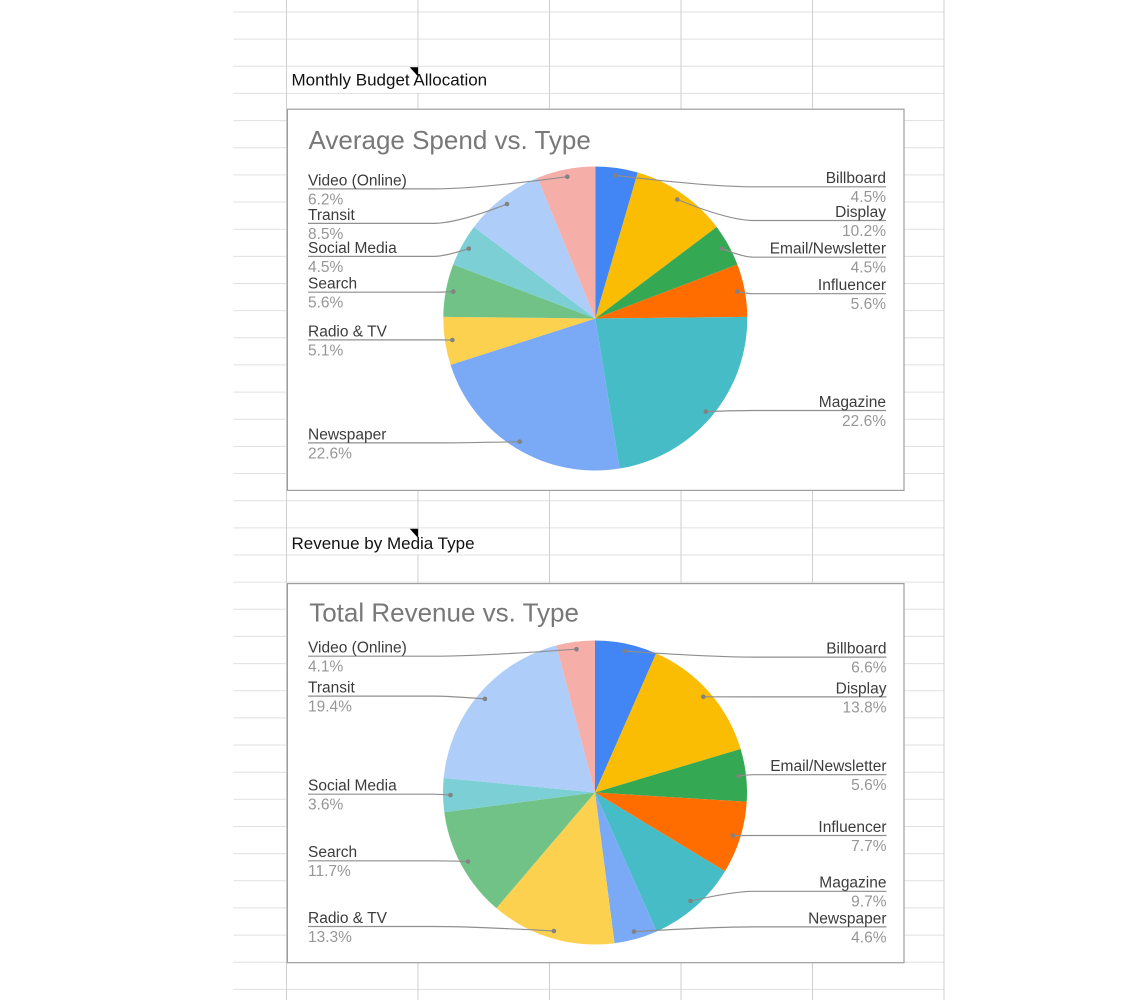 Image resolution: width=1130 pixels, height=1005 pixels. Describe the element at coordinates (326, 805) in the screenshot. I see `svg-text: 3.6%` at that location.